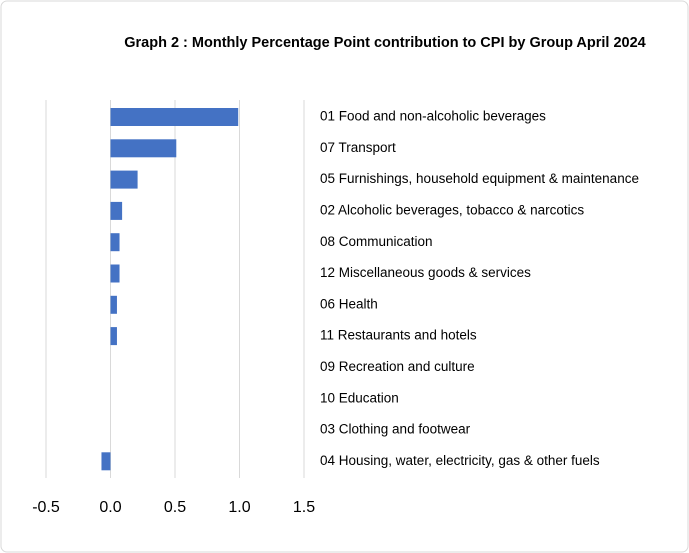  What do you see at coordinates (110, 507) in the screenshot?
I see `x-tick-label: 0.0` at bounding box center [110, 507].